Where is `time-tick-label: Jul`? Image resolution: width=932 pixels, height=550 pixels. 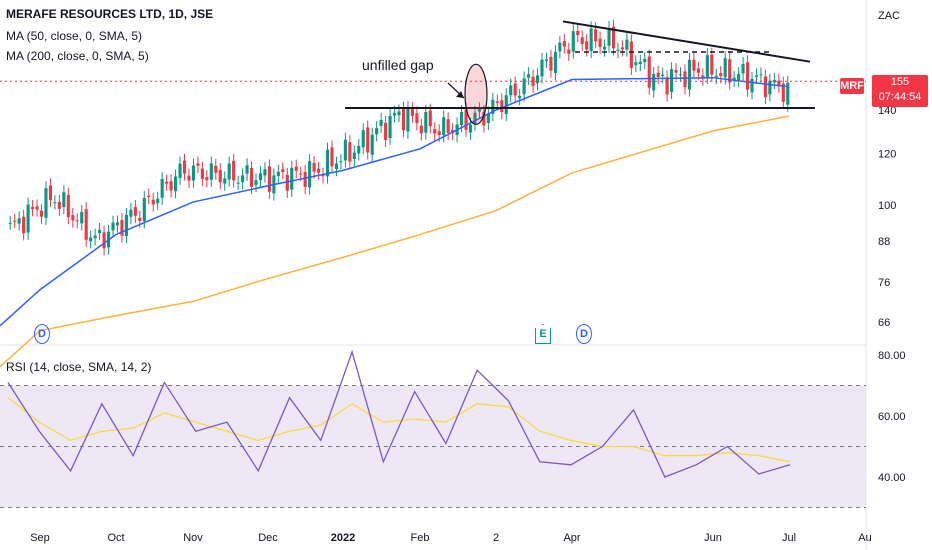 time-tick-label: Jul is located at coordinates (789, 538).